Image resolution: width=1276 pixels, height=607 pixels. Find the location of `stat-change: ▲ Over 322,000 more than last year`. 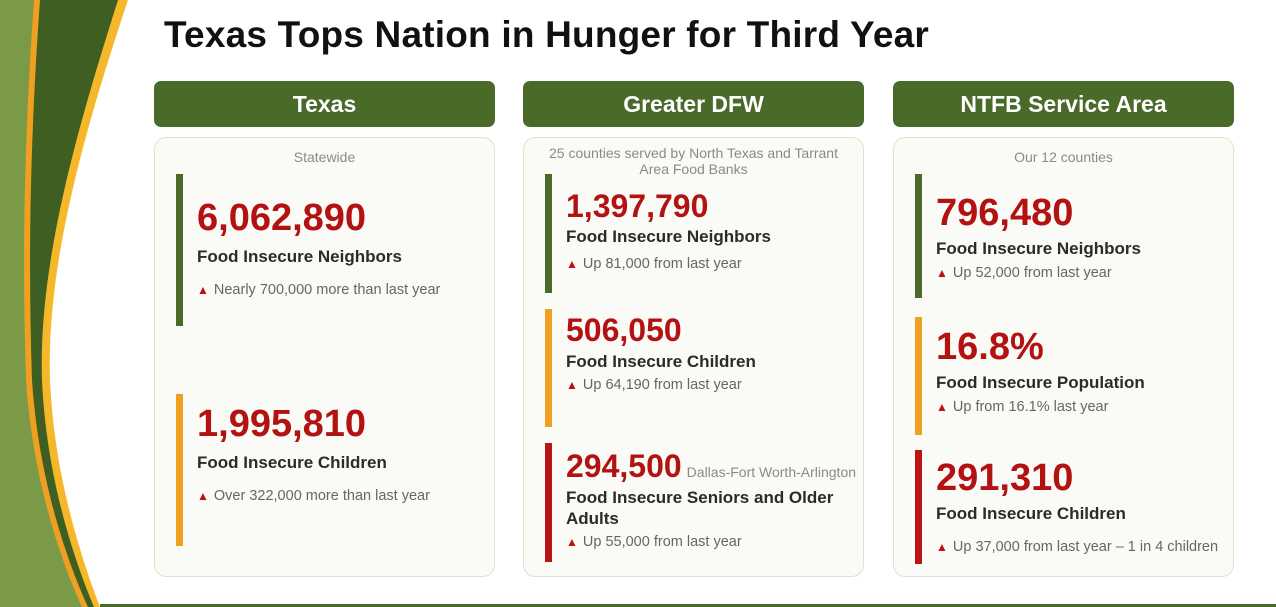

stat-change: ▲ Over 322,000 more than last year is located at coordinates (313, 496).